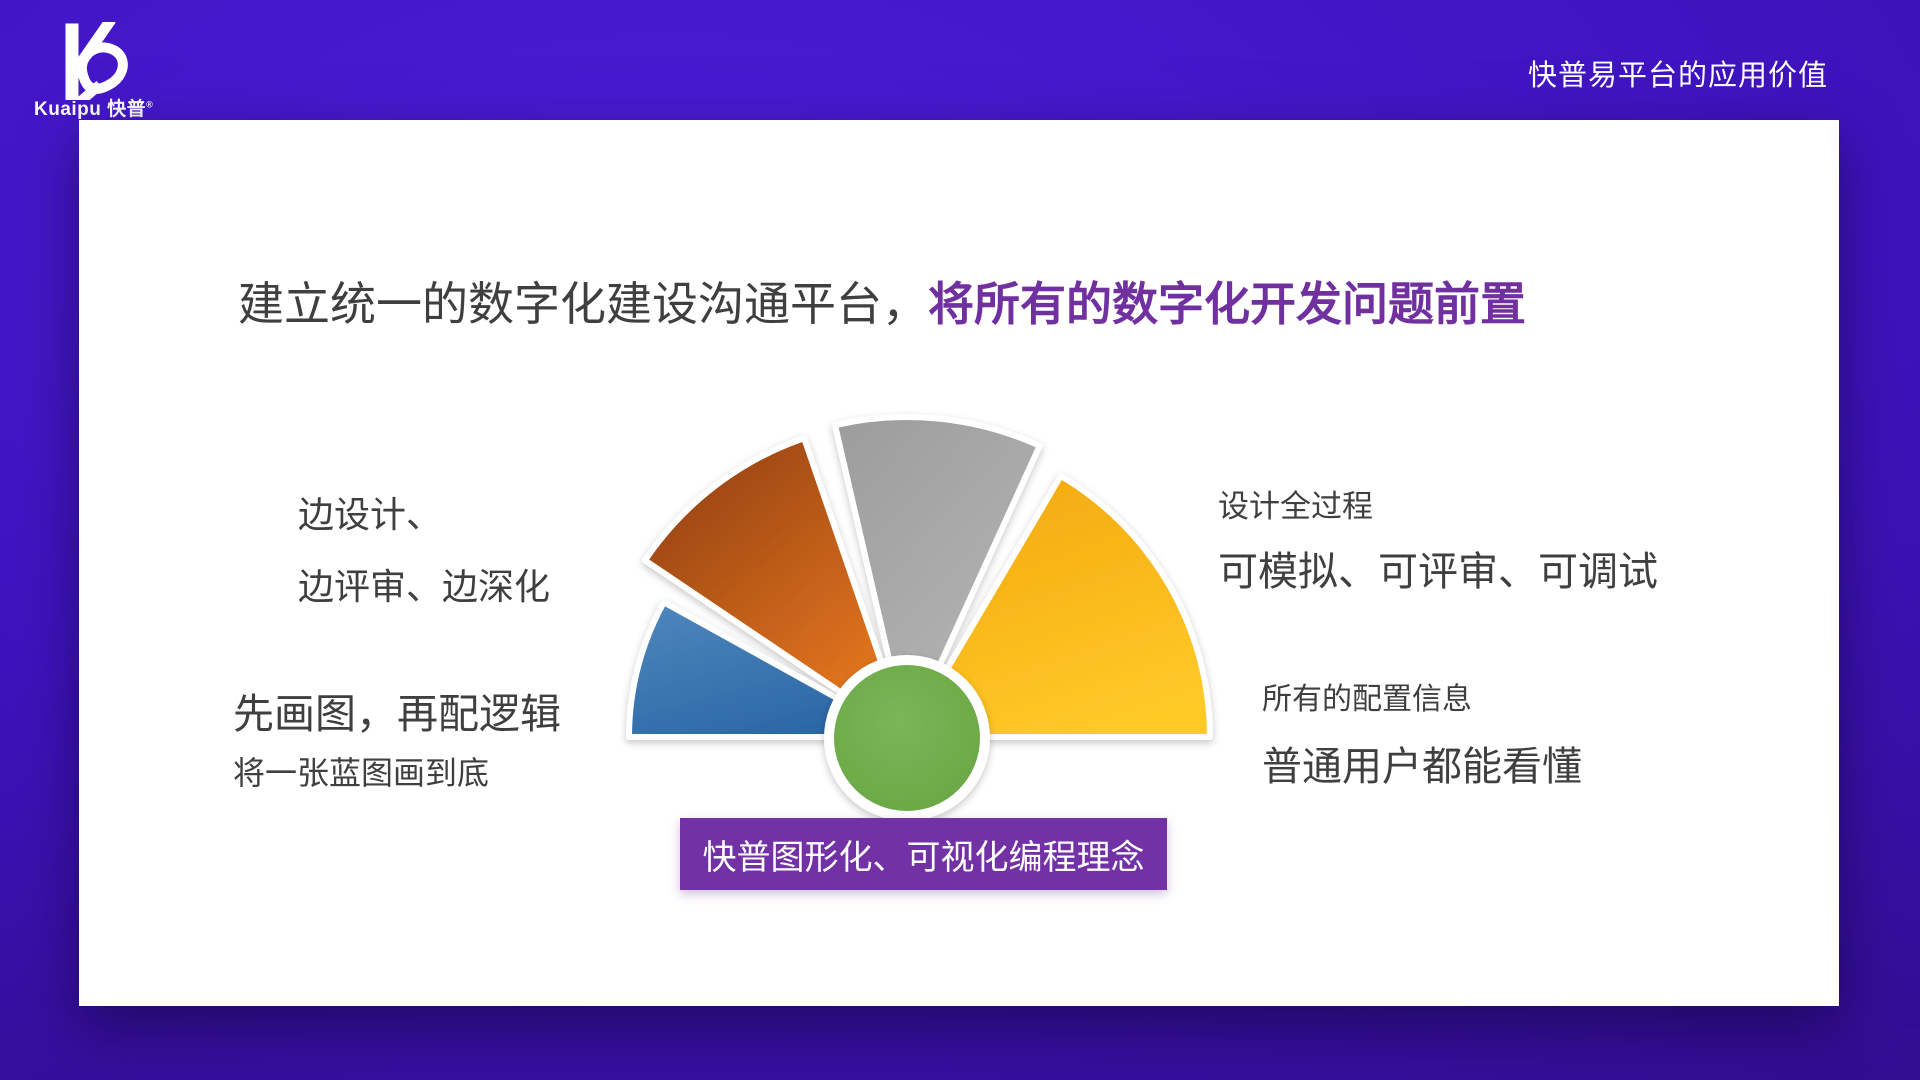  What do you see at coordinates (361, 773) in the screenshot?
I see `caption-blueprint: 将一张蓝图画到底` at bounding box center [361, 773].